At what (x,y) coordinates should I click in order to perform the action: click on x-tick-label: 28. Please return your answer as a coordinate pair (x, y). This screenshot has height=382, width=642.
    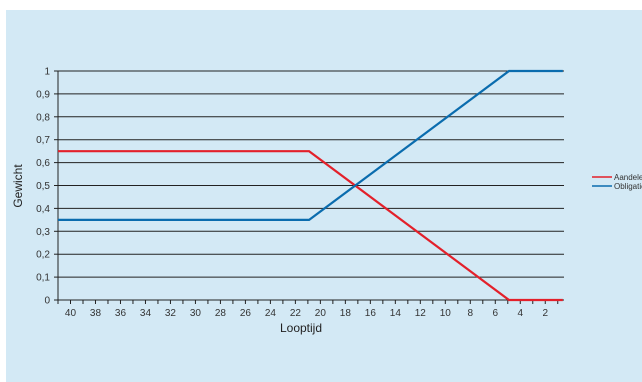
    Looking at the image, I should click on (221, 313).